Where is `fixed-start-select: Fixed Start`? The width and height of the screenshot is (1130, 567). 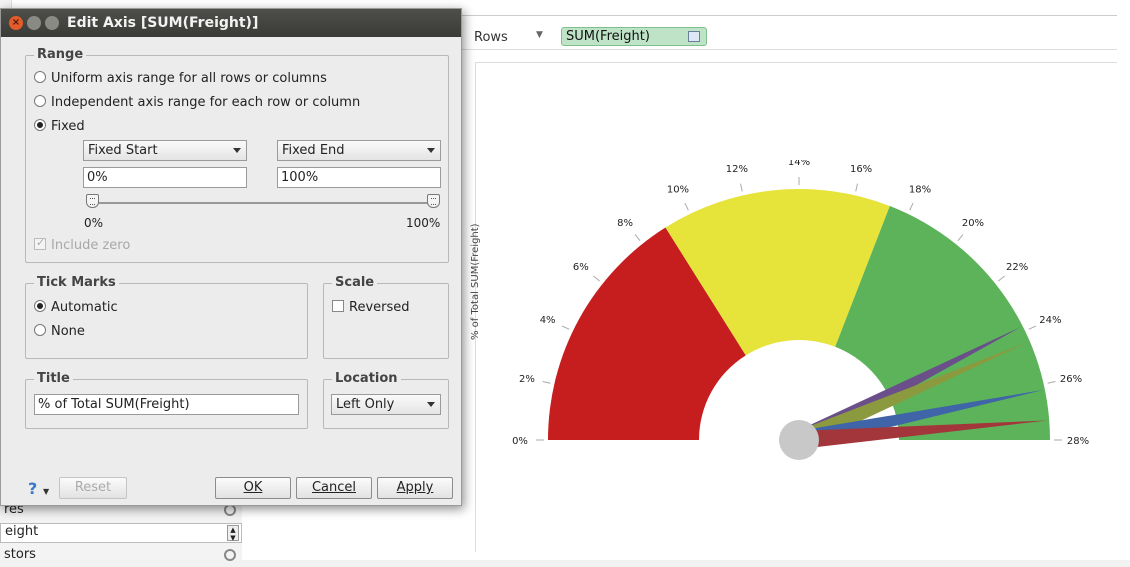
fixed-start-select: Fixed Start is located at coordinates (165, 150).